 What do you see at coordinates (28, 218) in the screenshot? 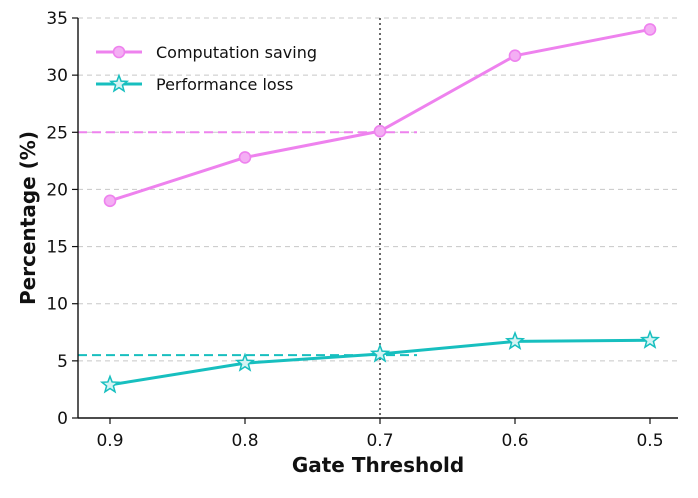
I see `y-axis-label: Percentage (%)` at bounding box center [28, 218].